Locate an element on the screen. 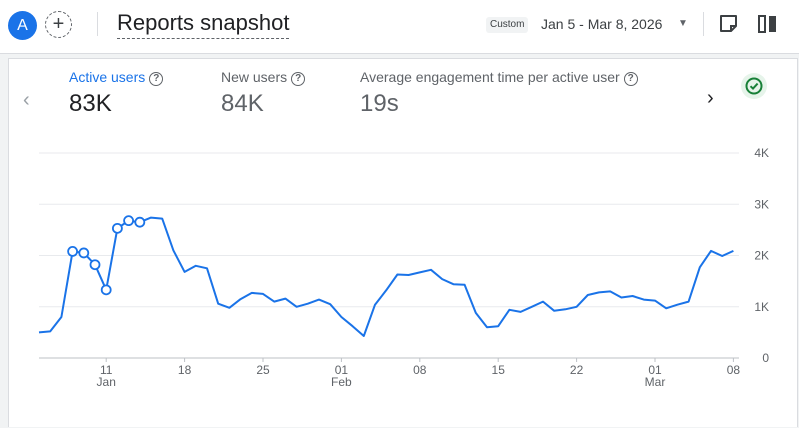 Image resolution: width=799 pixels, height=428 pixels. y-tick-label: 3K is located at coordinates (761, 204).